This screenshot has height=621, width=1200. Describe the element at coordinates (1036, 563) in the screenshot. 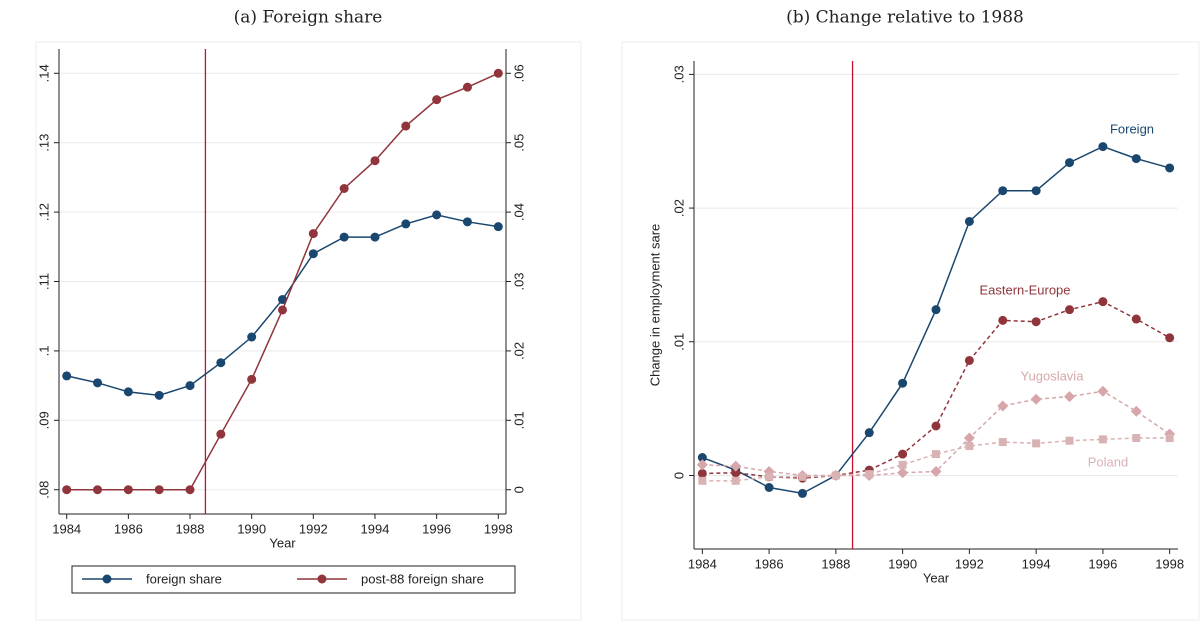

I see `x-tick-label: 1994` at that location.